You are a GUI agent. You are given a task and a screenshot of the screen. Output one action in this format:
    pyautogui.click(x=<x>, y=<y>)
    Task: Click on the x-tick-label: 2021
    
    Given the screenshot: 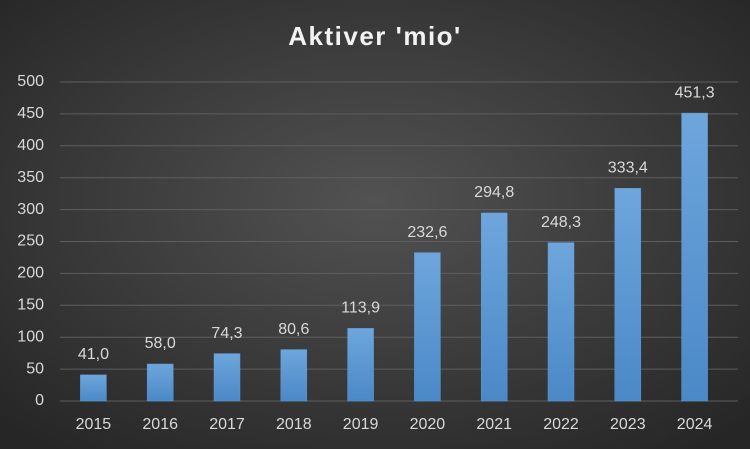 What is the action you would take?
    pyautogui.click(x=494, y=424)
    